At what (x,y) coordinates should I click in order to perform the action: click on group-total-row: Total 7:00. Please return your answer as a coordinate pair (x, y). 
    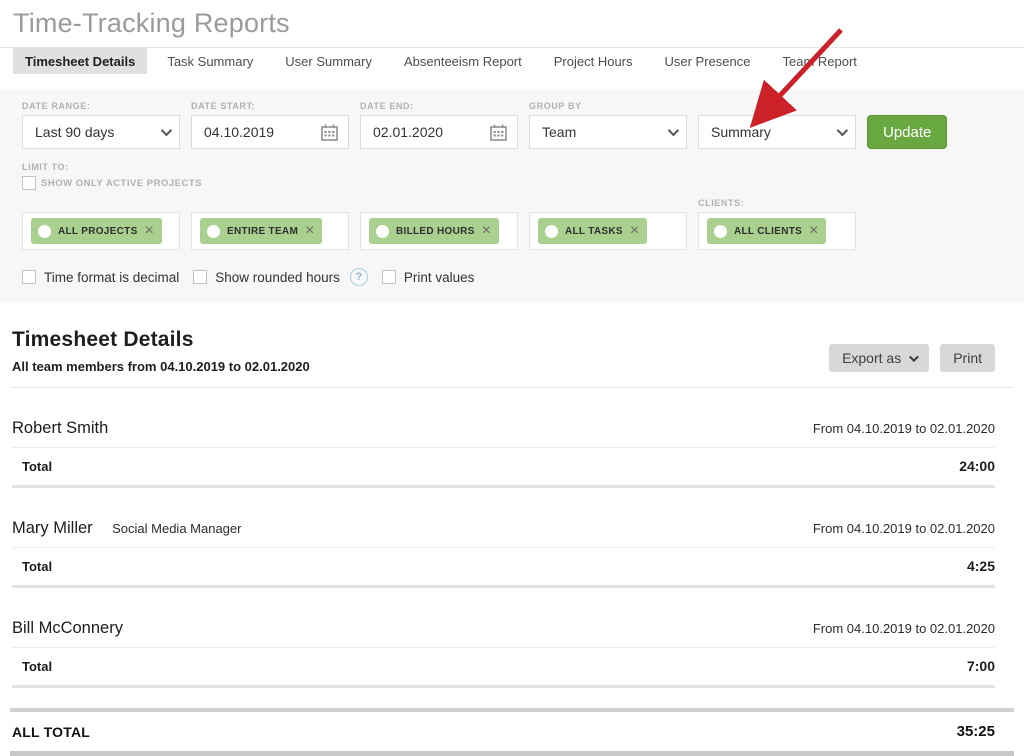
    Looking at the image, I should click on (503, 668).